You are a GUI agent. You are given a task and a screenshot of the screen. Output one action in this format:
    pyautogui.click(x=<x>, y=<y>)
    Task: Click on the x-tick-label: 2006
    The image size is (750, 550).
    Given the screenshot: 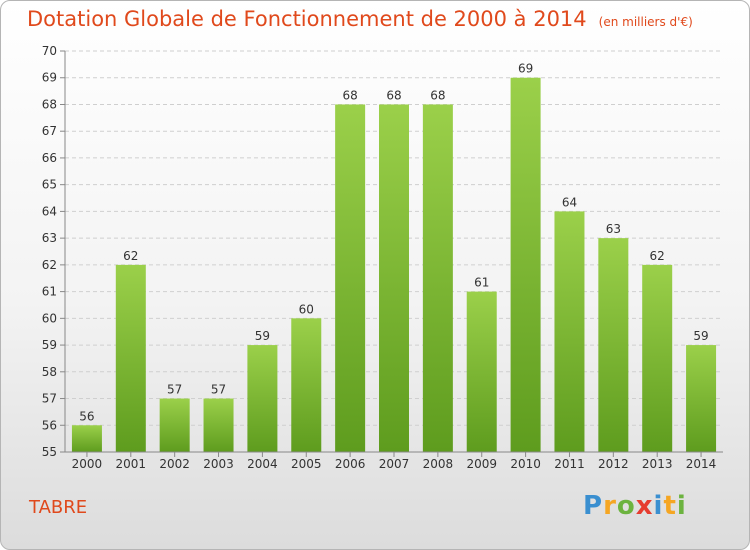 What is the action you would take?
    pyautogui.click(x=350, y=464)
    